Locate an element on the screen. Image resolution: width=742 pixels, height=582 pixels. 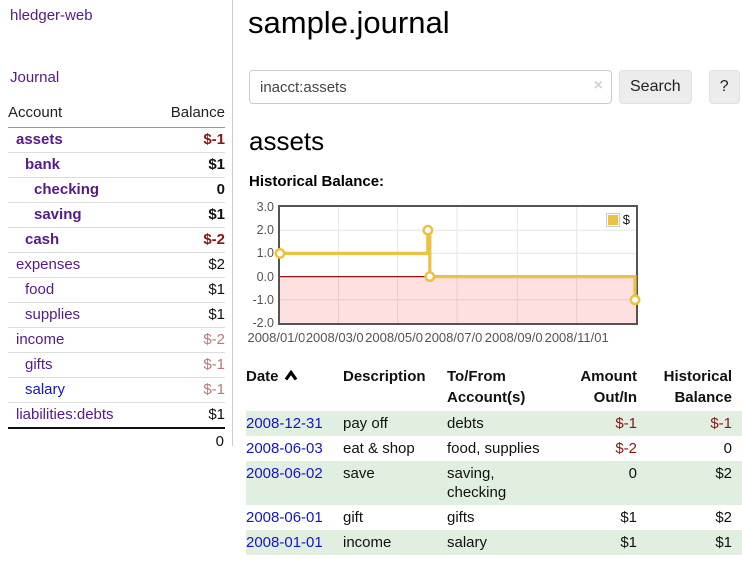
x-axis-tick-label: 2008/11/01 is located at coordinates (576, 337).